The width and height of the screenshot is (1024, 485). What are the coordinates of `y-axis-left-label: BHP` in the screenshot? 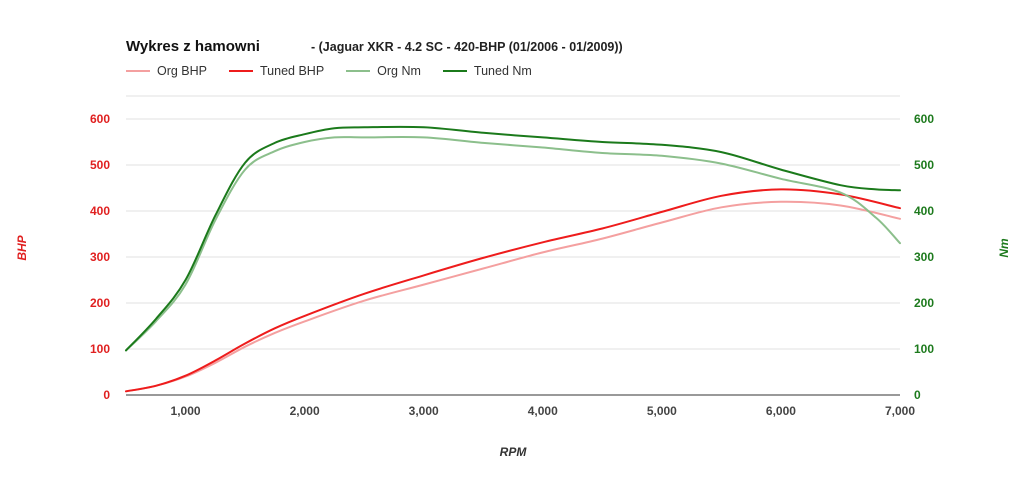 It's located at (22, 247).